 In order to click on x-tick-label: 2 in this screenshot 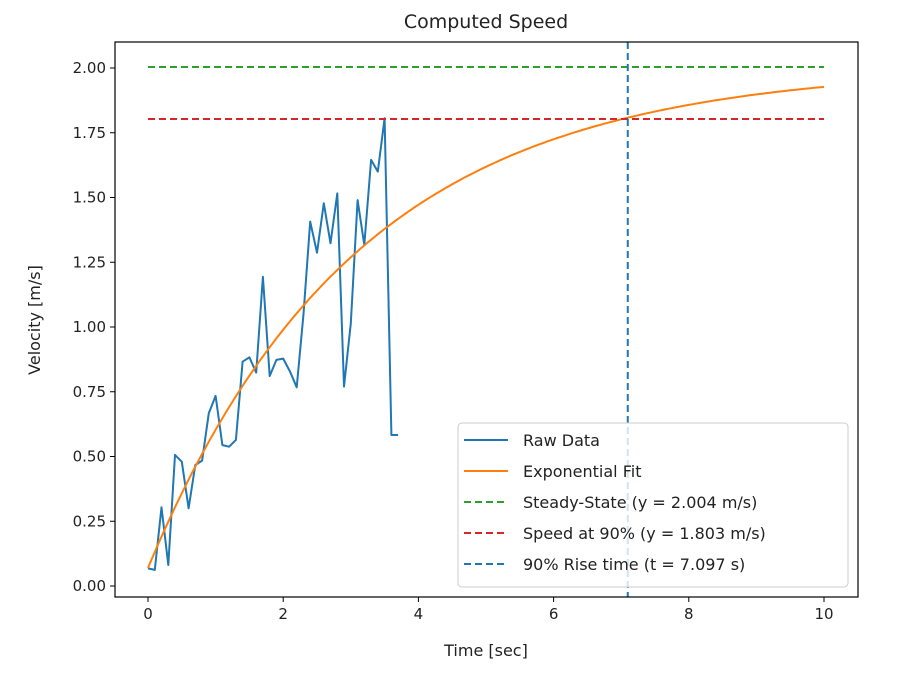, I will do `click(283, 614)`.